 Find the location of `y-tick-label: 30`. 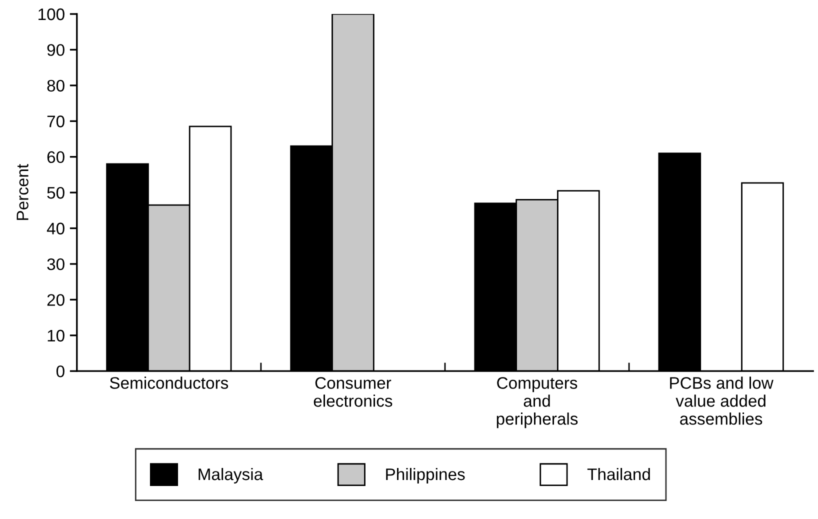

y-tick-label: 30 is located at coordinates (55, 264).